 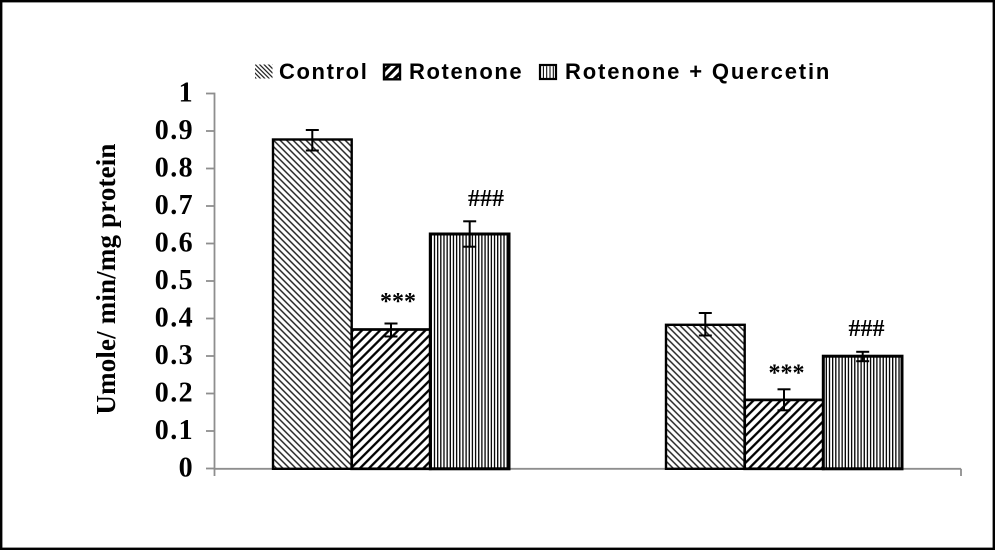 I want to click on svg-text: 0.3, so click(x=174, y=355).